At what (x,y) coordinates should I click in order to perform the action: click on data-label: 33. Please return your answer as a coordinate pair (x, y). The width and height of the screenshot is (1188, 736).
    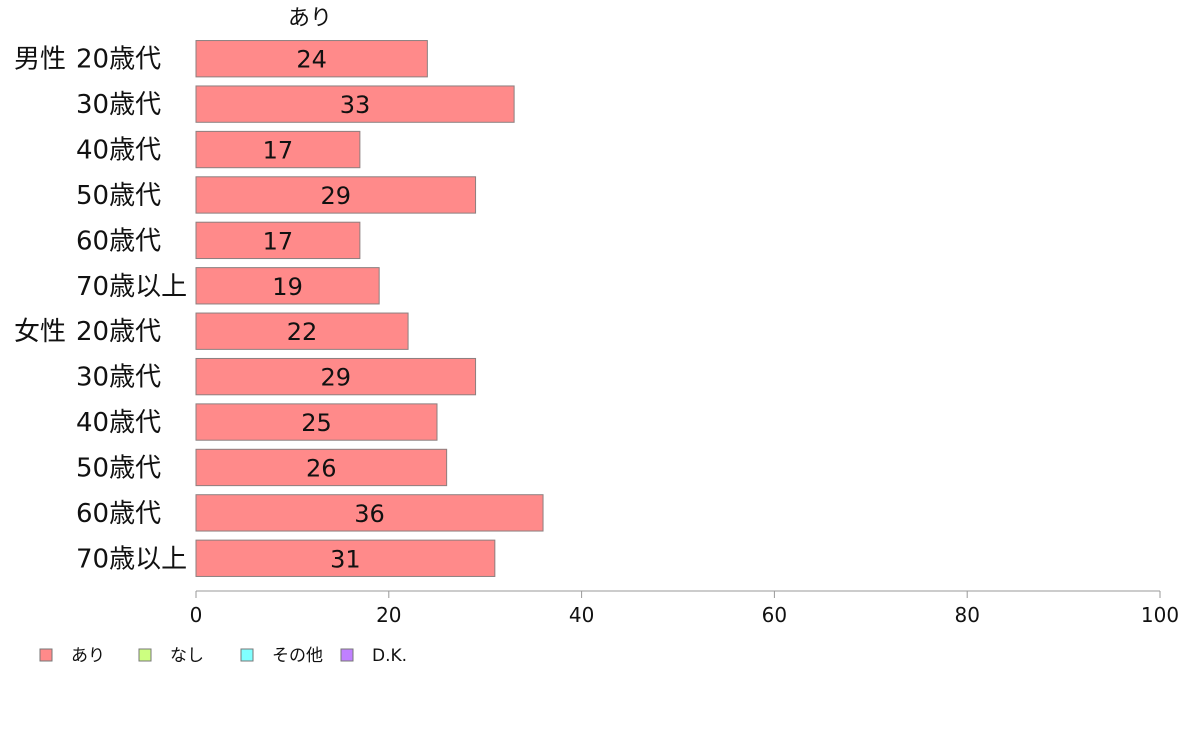
    Looking at the image, I should click on (355, 105).